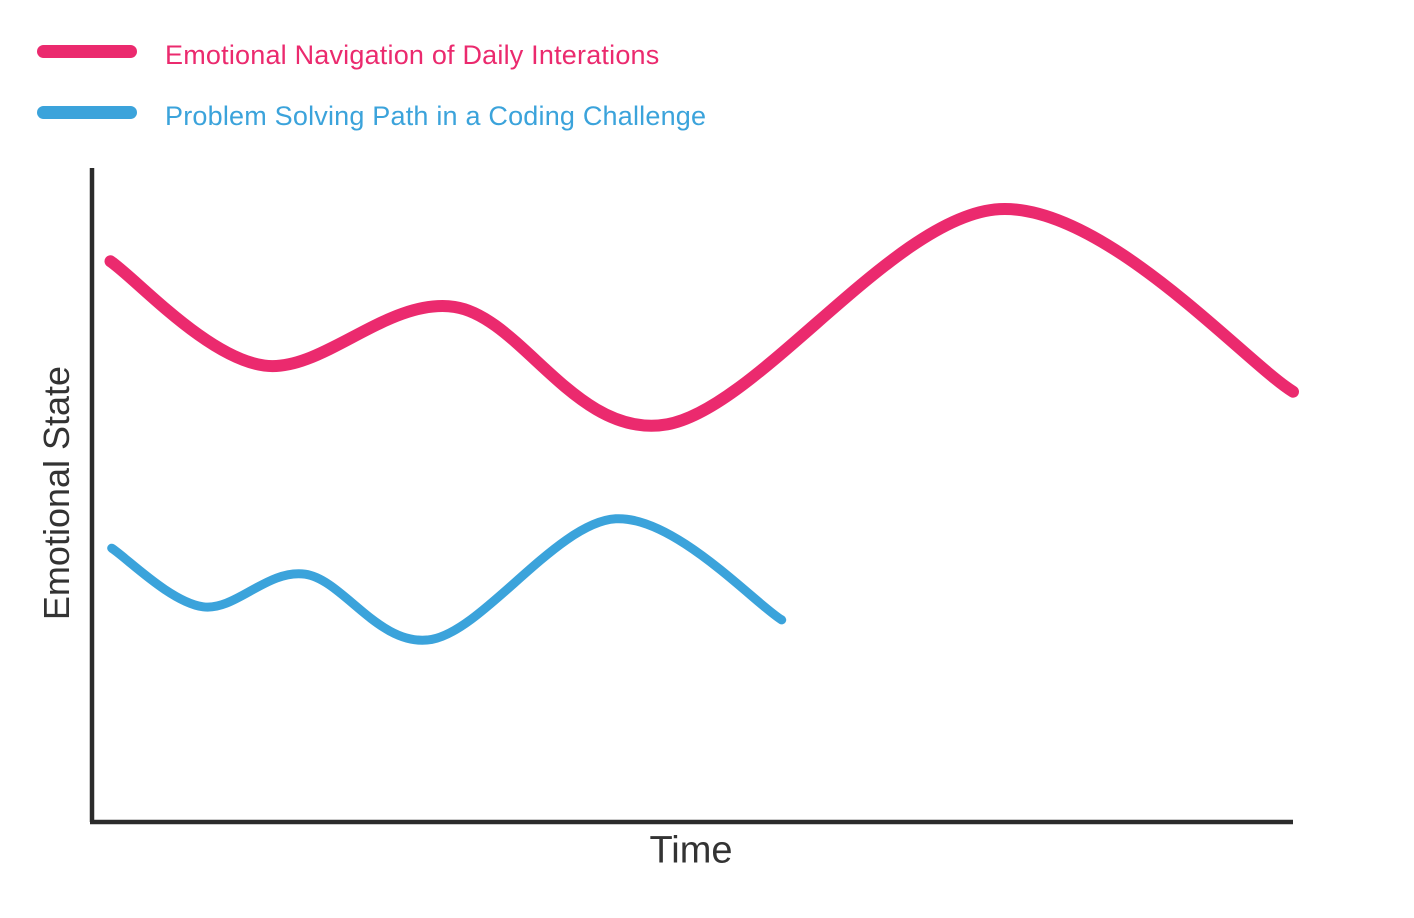 The width and height of the screenshot is (1414, 918). Describe the element at coordinates (691, 850) in the screenshot. I see `x-axis-title: Time` at that location.